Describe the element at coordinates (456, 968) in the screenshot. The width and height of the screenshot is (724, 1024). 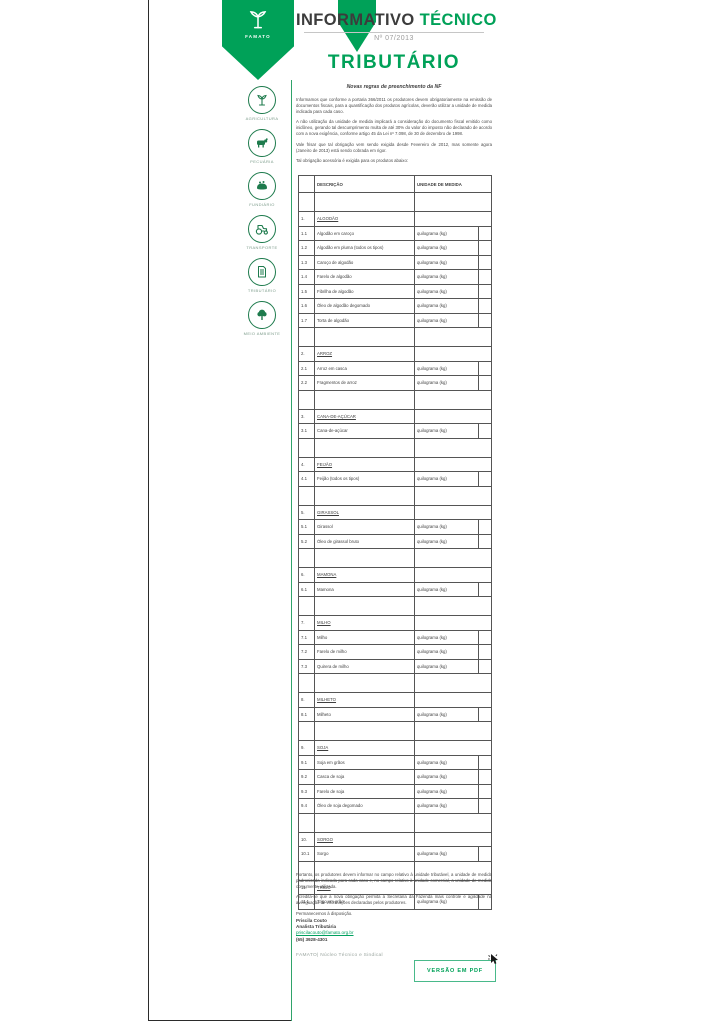
I see `pdf-version-button: VERSÃO EM PDF` at that location.